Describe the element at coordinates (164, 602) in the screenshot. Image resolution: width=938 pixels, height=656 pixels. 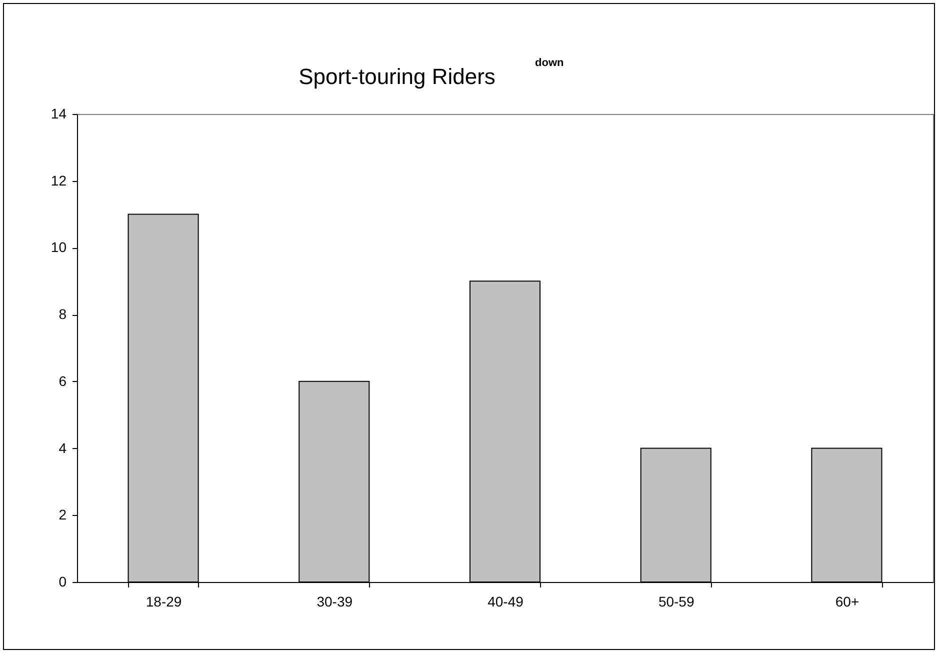
I see `x-tick-label: 18-29` at that location.